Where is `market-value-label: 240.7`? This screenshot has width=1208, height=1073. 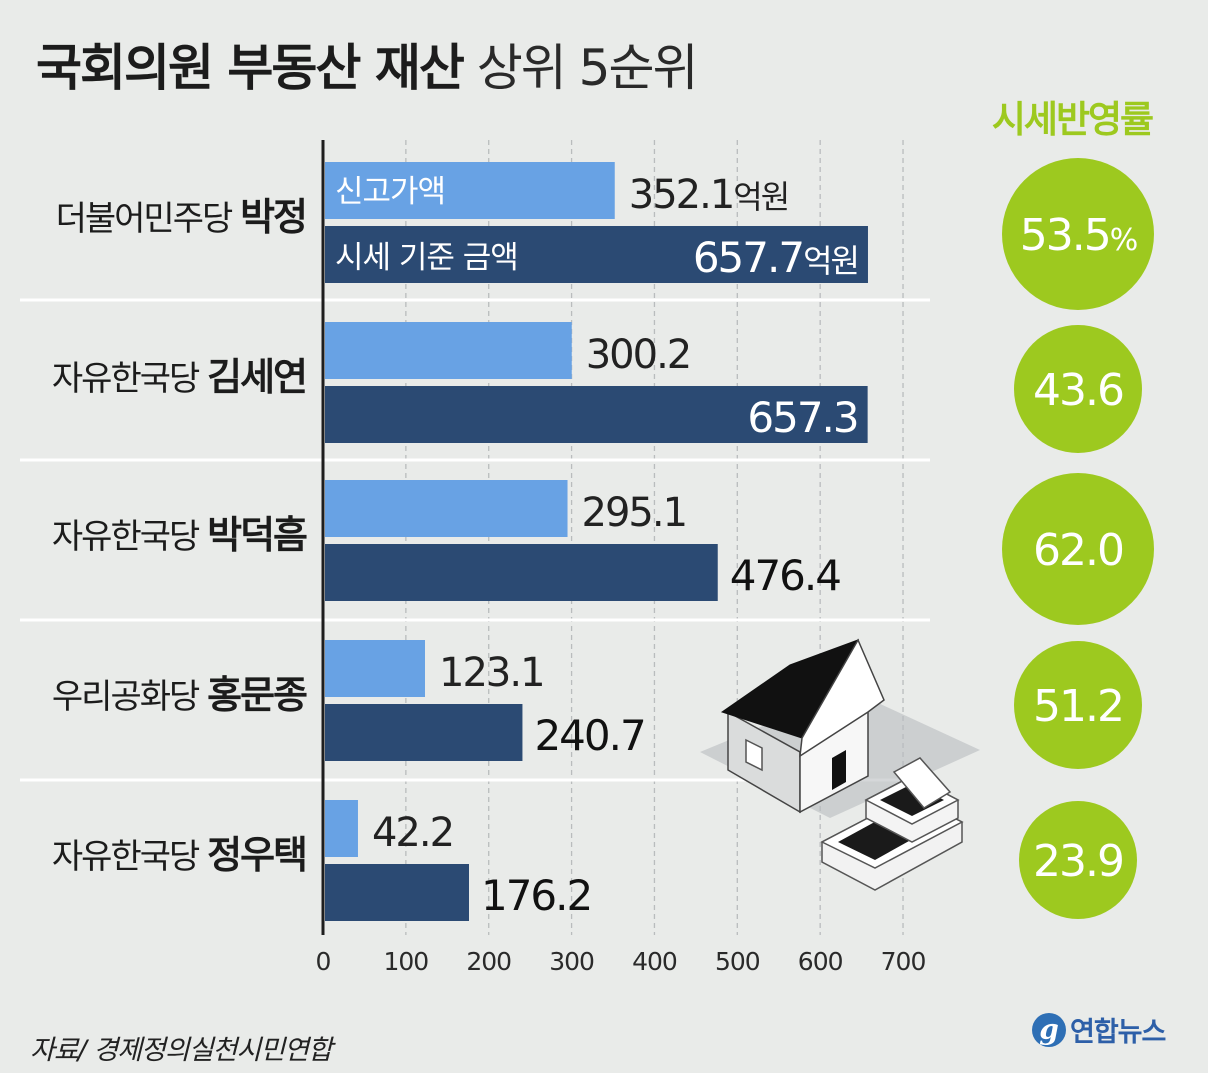
market-value-label: 240.7 is located at coordinates (589, 735).